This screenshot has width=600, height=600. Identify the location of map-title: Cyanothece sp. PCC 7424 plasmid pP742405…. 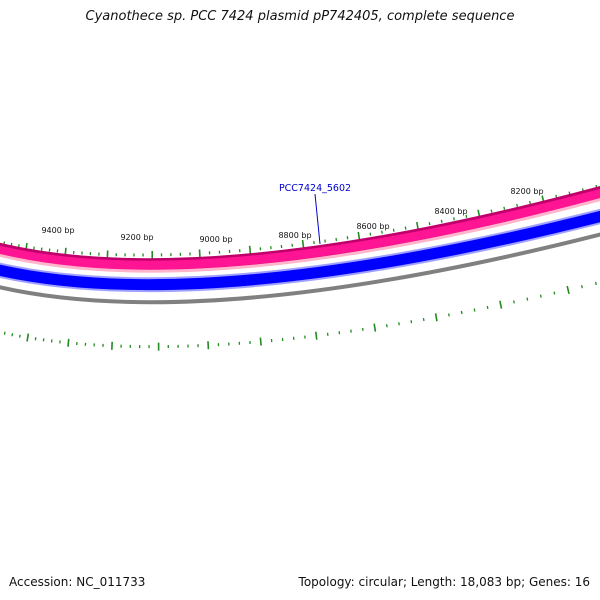
(300, 16).